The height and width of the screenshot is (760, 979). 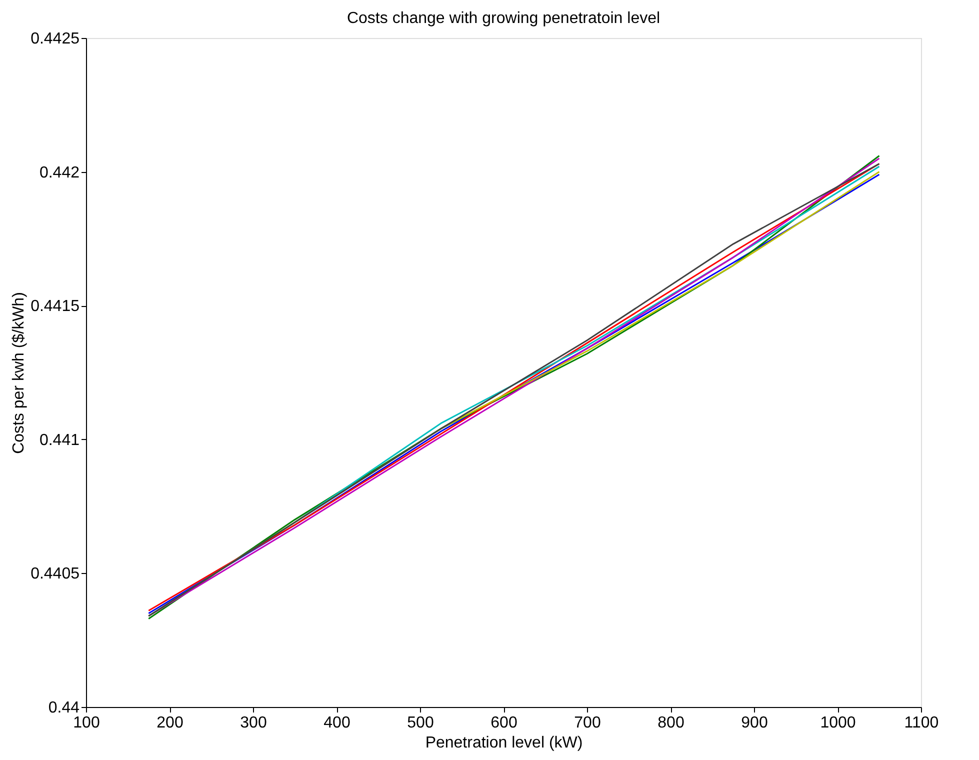 I want to click on y-tick-label: 0.4425, so click(x=55, y=39).